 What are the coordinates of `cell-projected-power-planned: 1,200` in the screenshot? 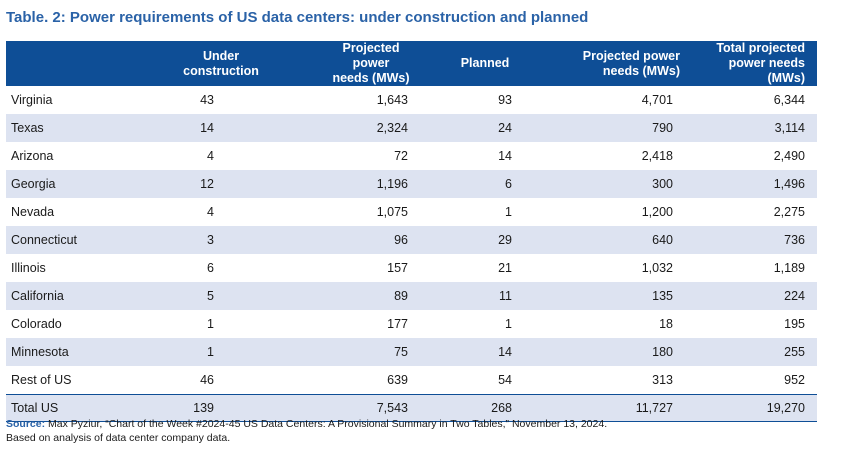 It's located at (617, 212).